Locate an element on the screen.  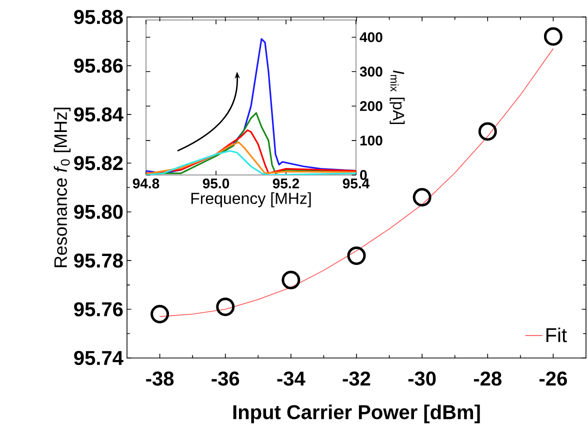
x-tick-label: 95.4 is located at coordinates (356, 183).